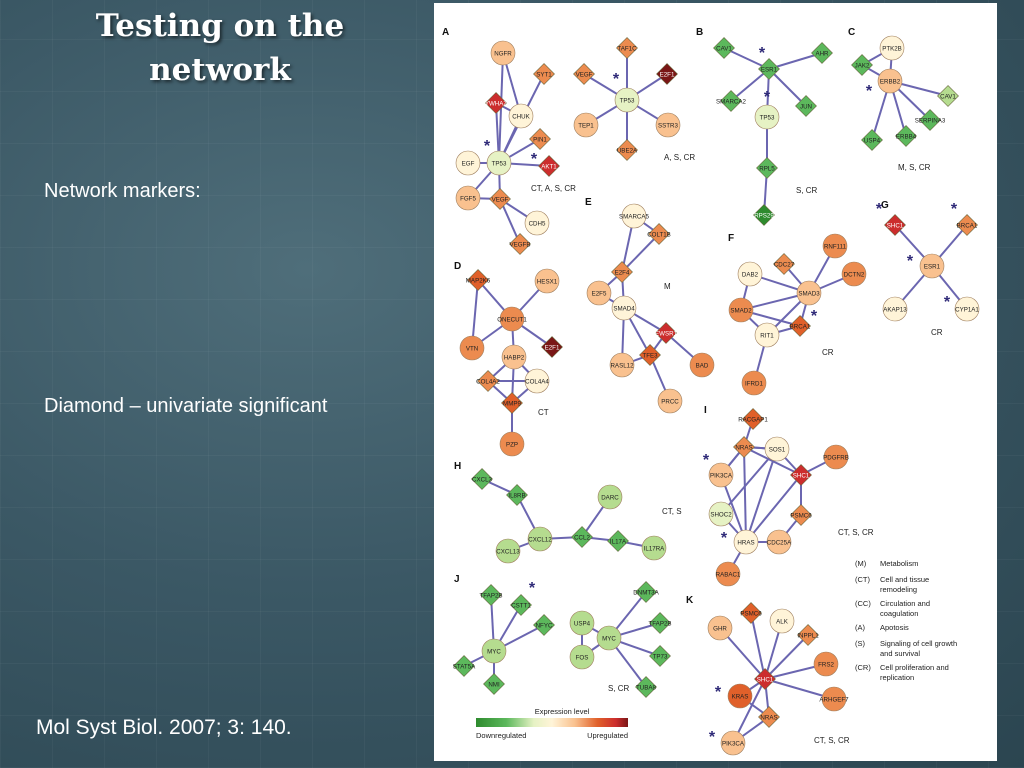 The image size is (1024, 768). I want to click on node-label: GHR, so click(720, 628).